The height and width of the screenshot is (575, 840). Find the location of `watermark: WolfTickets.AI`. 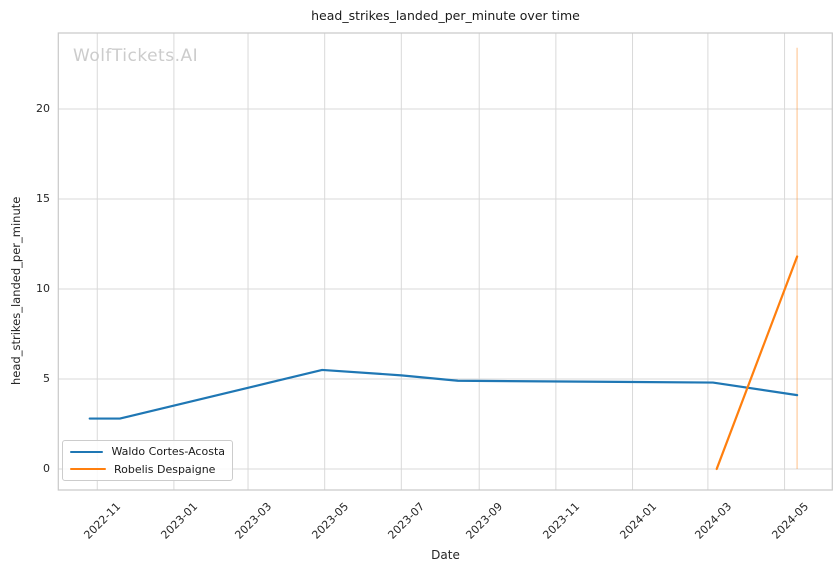

watermark: WolfTickets.AI is located at coordinates (136, 56).